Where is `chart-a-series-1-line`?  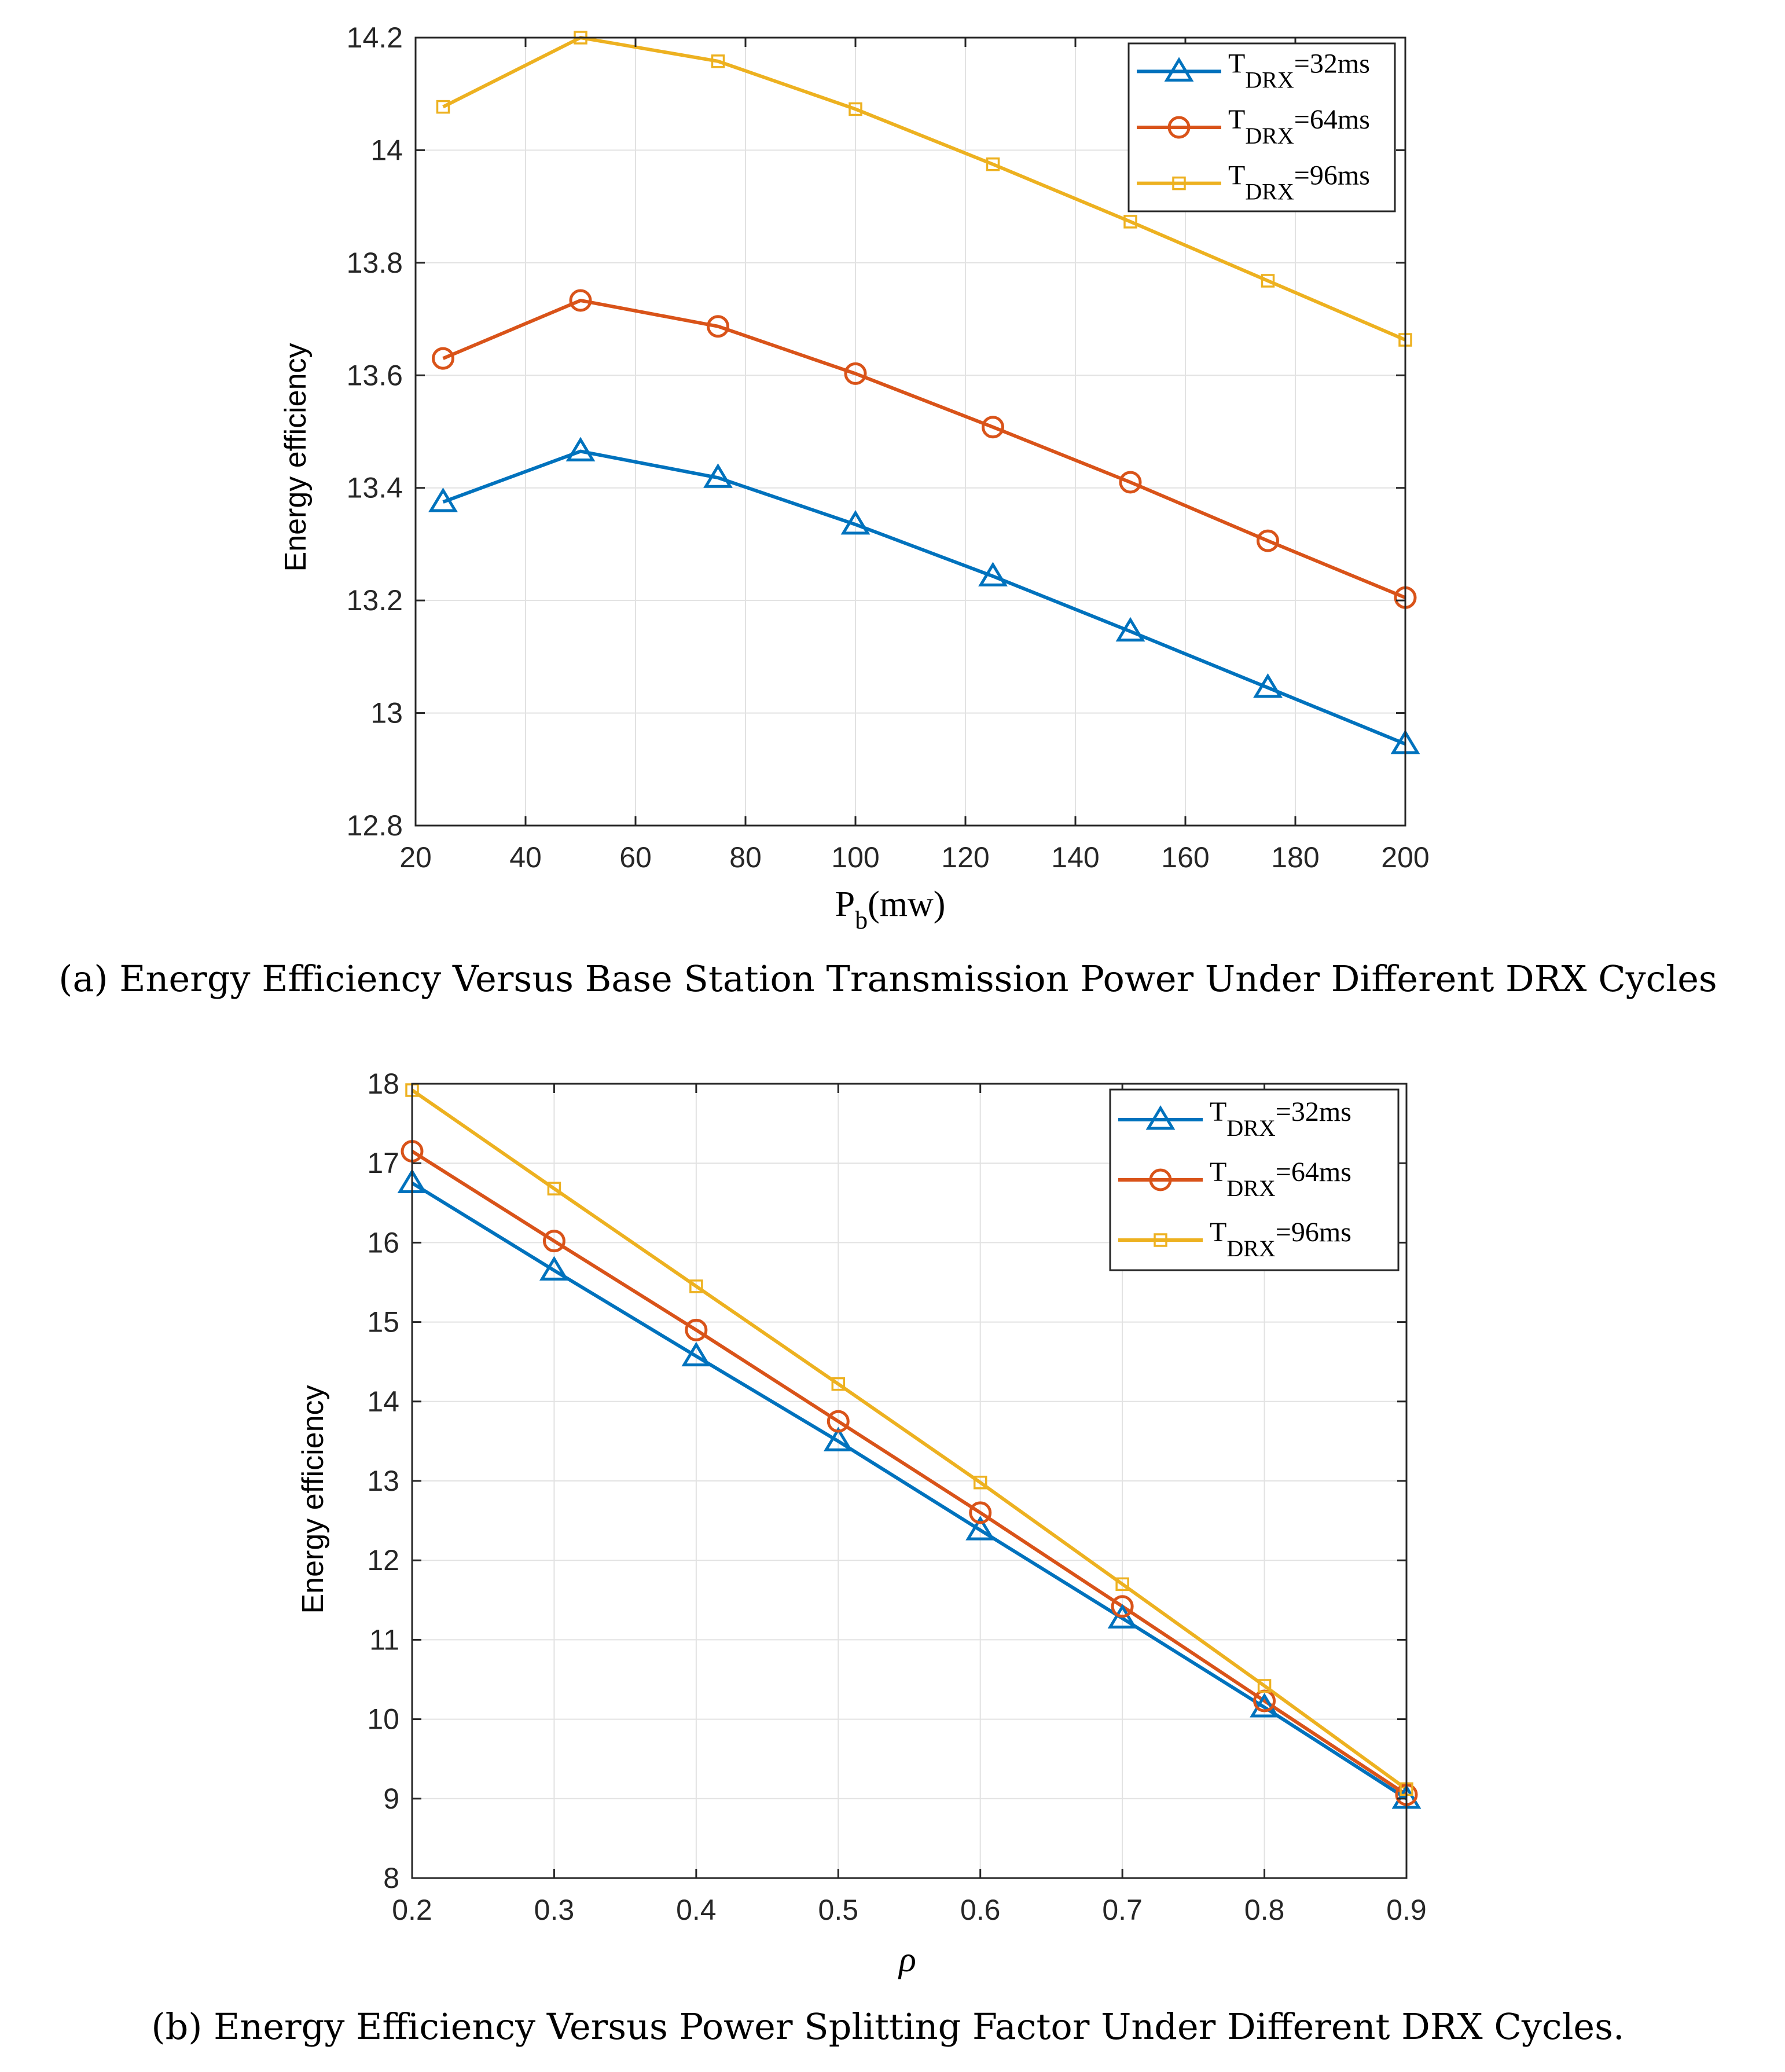 chart-a-series-1-line is located at coordinates (924, 449).